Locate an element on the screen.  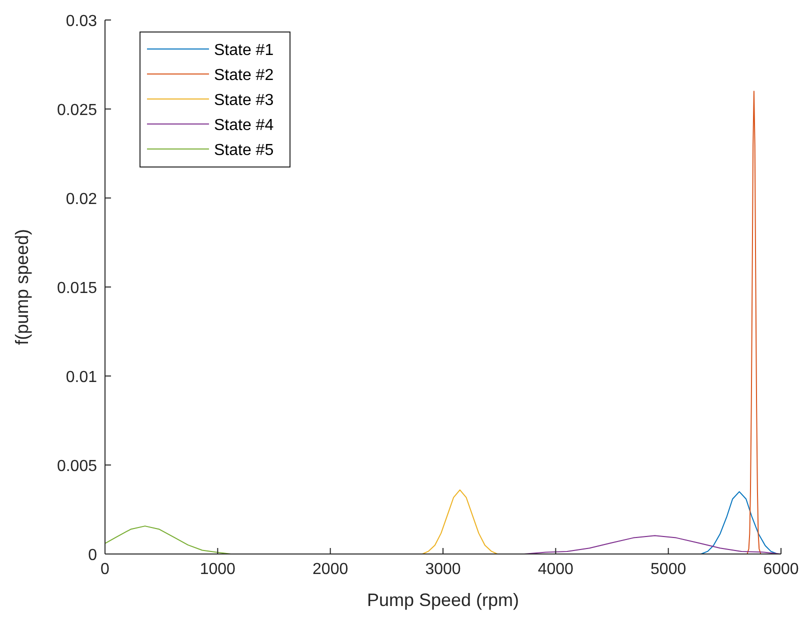
x-tick-label: 1000 is located at coordinates (218, 569).